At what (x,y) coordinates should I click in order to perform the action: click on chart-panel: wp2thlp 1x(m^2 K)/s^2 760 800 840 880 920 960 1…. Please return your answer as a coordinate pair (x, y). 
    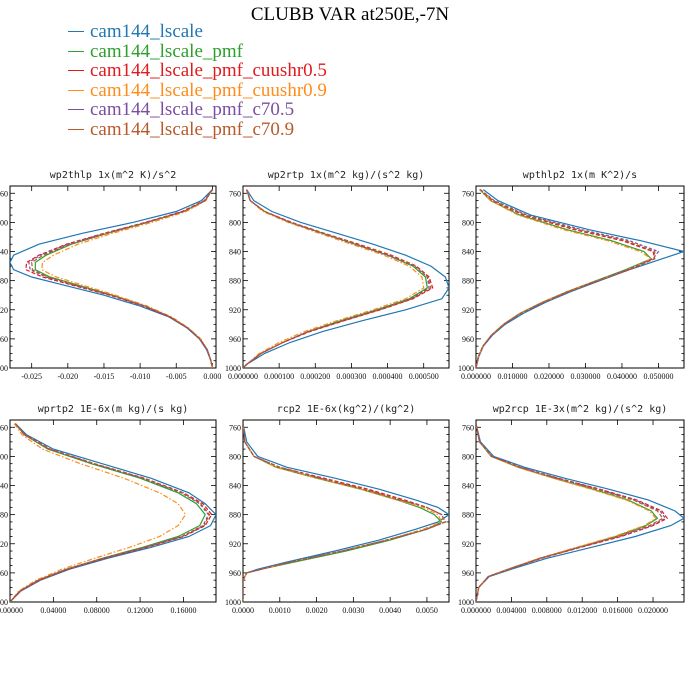
    Looking at the image, I should click on (110, 275).